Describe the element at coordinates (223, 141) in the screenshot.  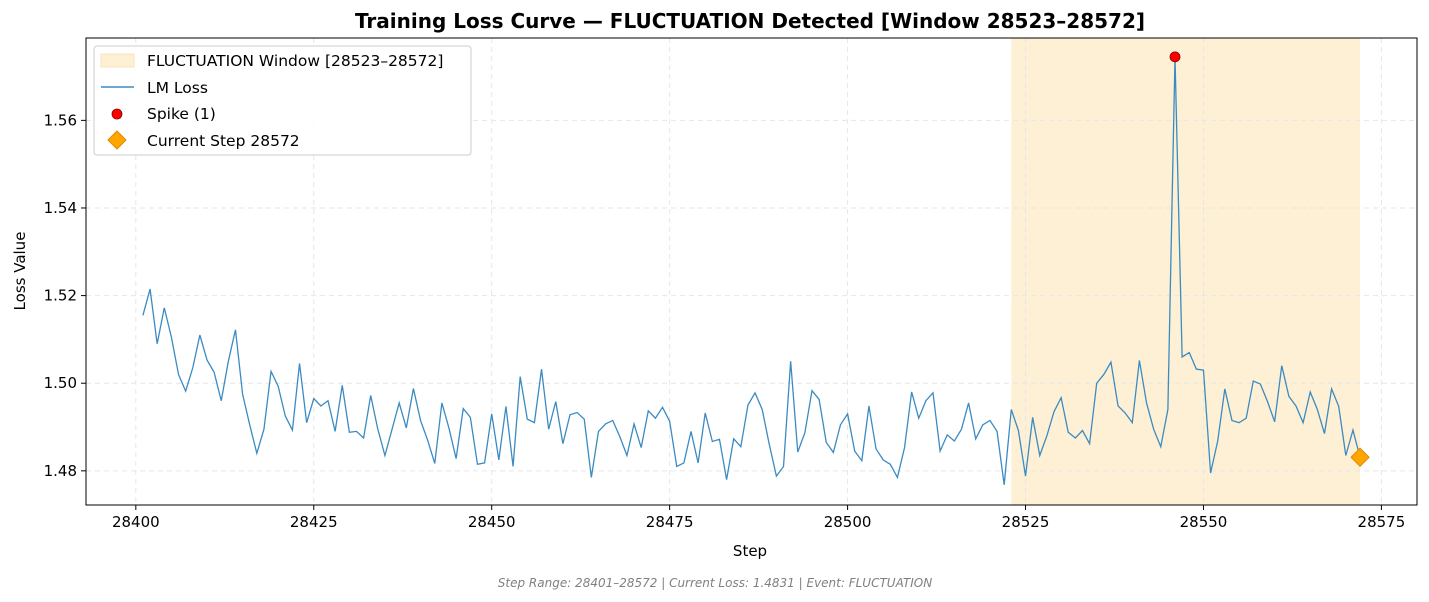
I see `legend-current-label: Current Step 28572` at that location.